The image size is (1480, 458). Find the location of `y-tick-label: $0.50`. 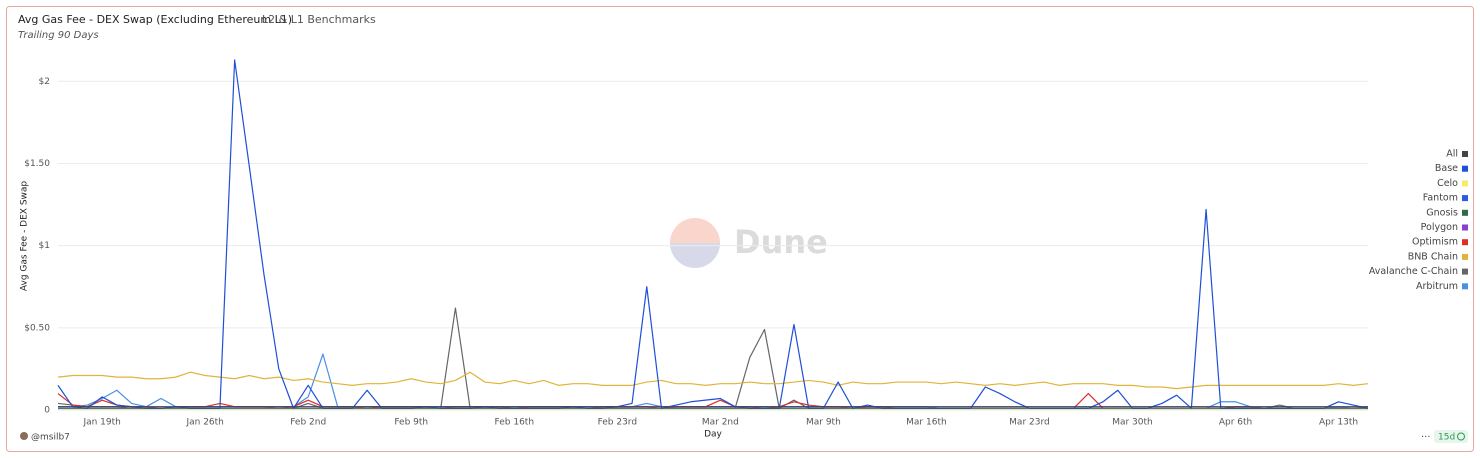

y-tick-label: $0.50 is located at coordinates (37, 328).